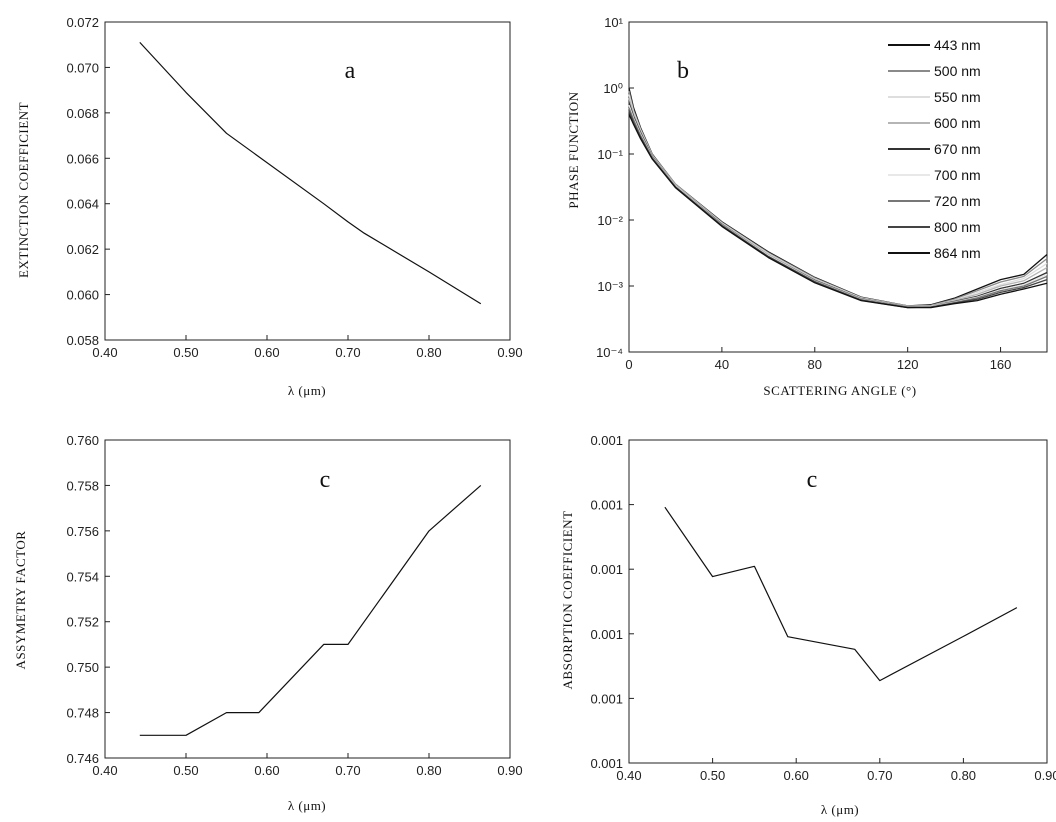 Image resolution: width=1056 pixels, height=822 pixels. What do you see at coordinates (722, 364) in the screenshot?
I see `x-tick-label: 40` at bounding box center [722, 364].